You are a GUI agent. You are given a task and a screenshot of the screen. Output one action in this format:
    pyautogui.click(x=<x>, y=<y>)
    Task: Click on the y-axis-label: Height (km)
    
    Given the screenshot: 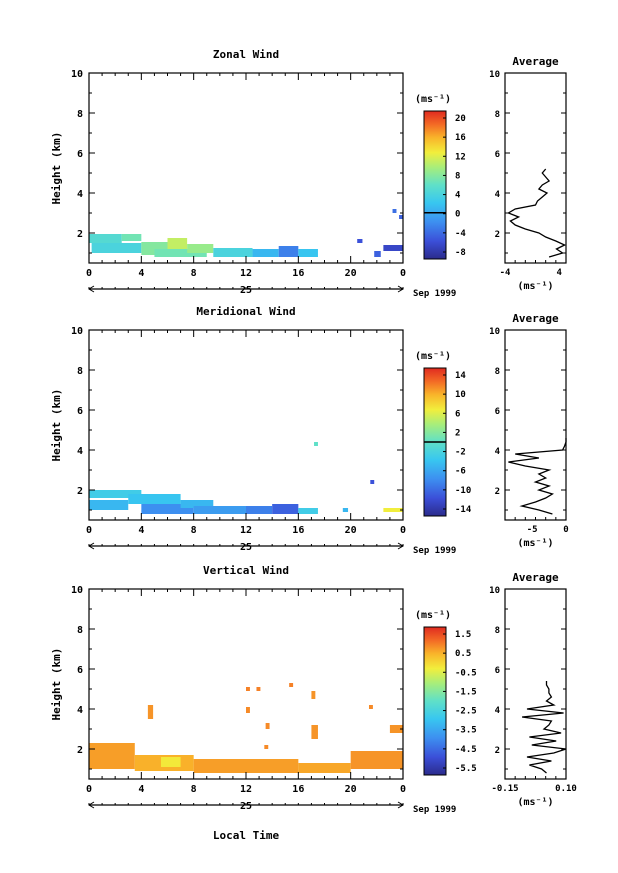 What is the action you would take?
    pyautogui.click(x=56, y=168)
    